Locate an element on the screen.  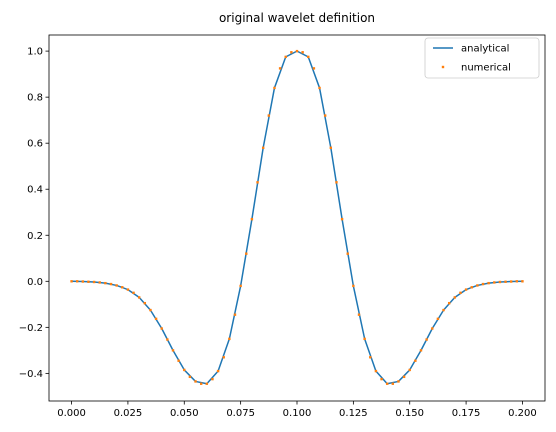
x-tick-label: 0.200 is located at coordinates (522, 413).